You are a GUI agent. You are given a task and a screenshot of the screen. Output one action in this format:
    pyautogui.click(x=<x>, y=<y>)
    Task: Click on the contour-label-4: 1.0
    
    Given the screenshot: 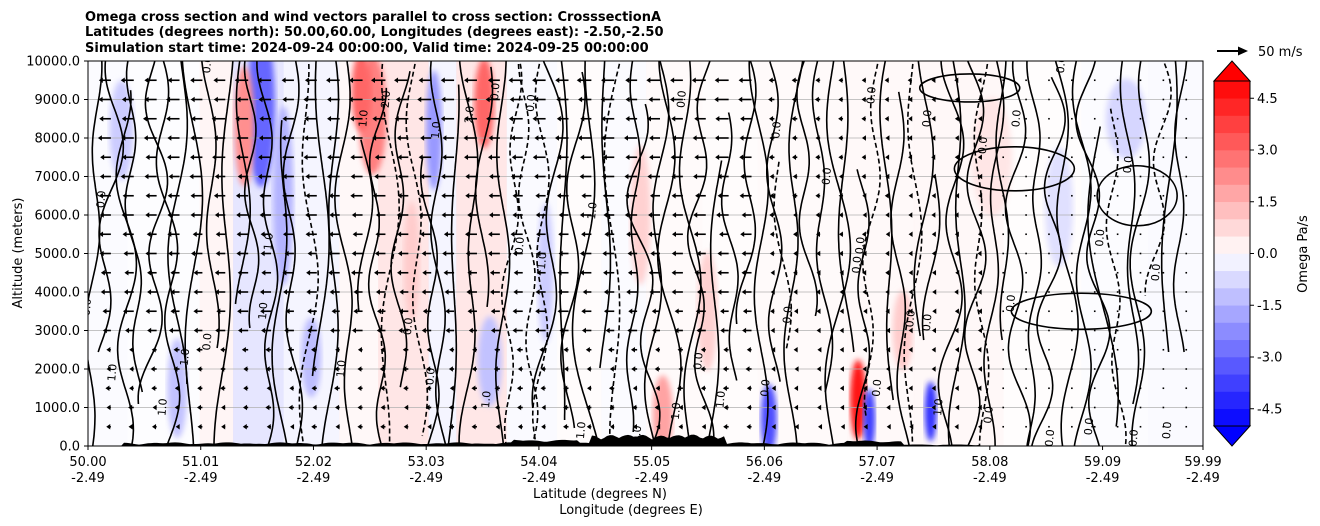 What is the action you would take?
    pyautogui.click(x=268, y=241)
    